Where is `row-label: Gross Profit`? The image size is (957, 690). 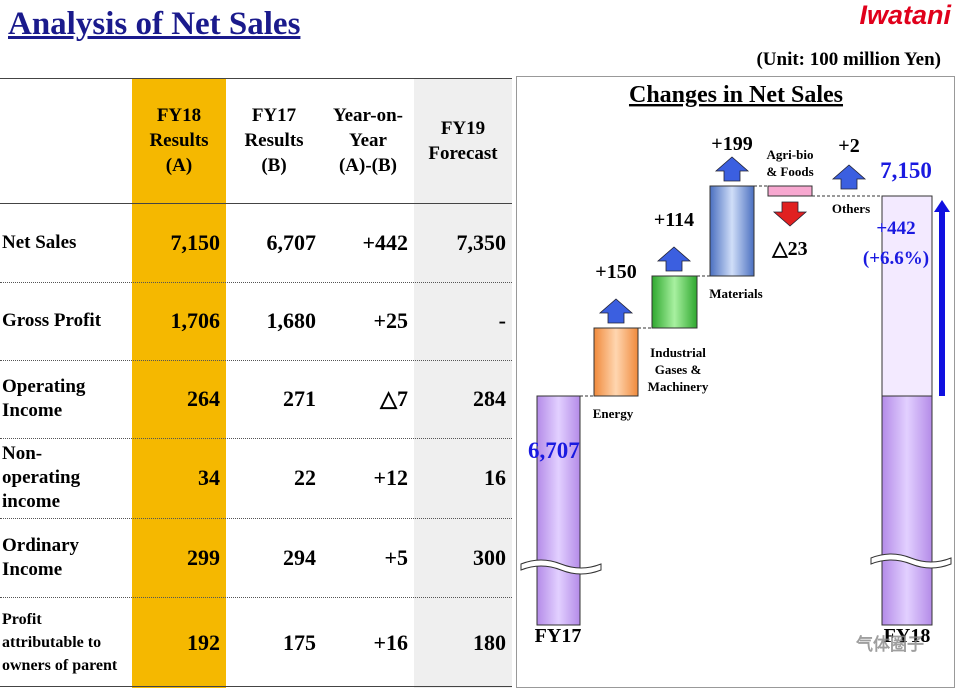
row-label: Gross Profit is located at coordinates (52, 320).